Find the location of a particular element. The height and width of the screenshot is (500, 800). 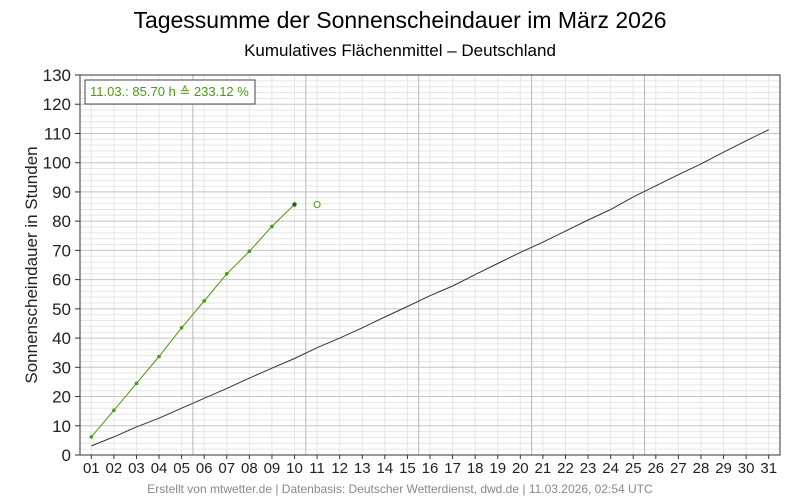

x-tick-label: 28 is located at coordinates (701, 468).